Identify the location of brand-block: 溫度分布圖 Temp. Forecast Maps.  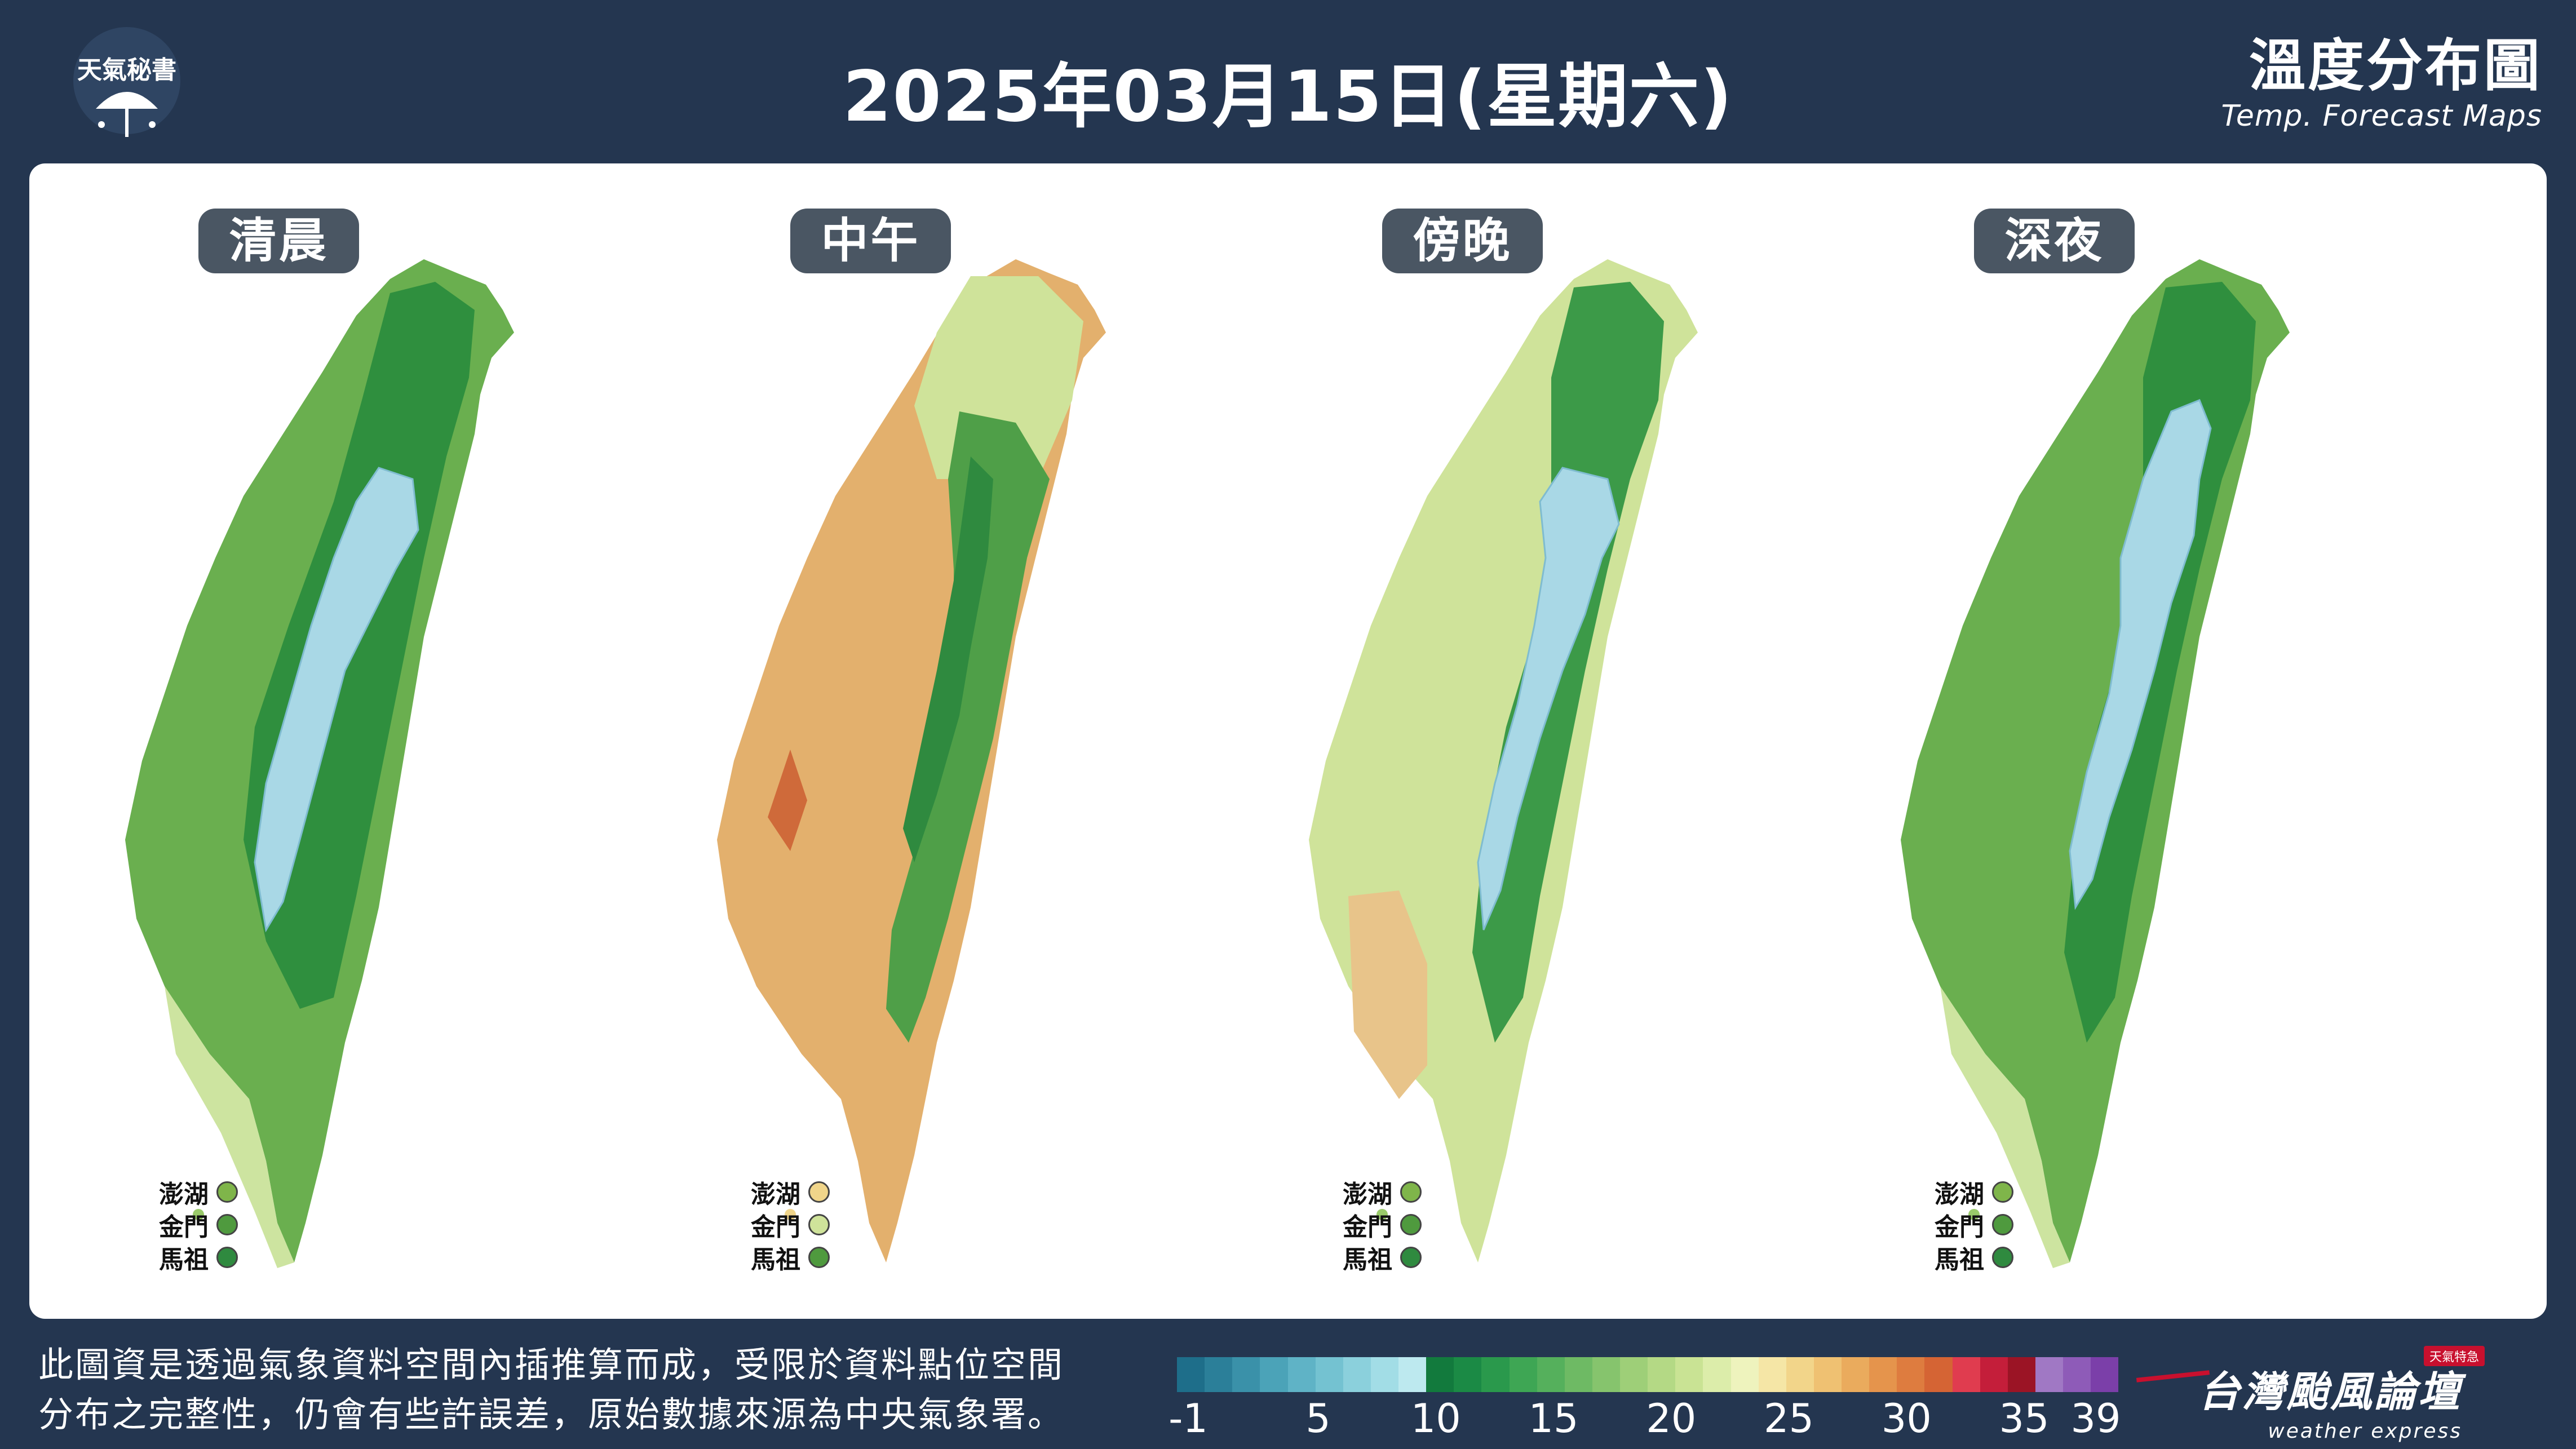
(2381, 85).